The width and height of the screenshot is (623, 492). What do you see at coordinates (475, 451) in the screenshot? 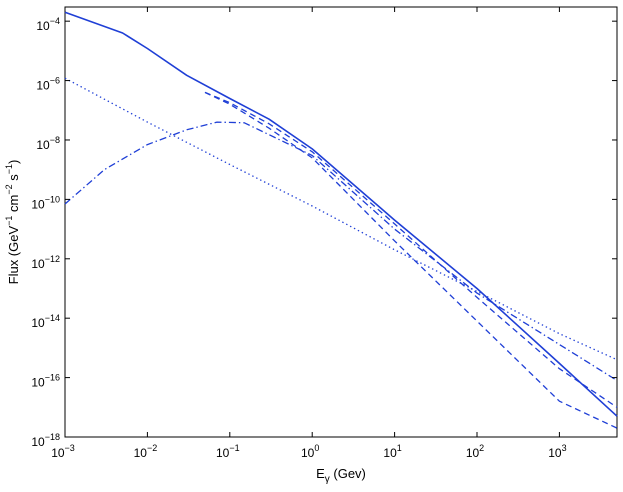
I see `x-tick-label-5: 10²` at bounding box center [475, 451].